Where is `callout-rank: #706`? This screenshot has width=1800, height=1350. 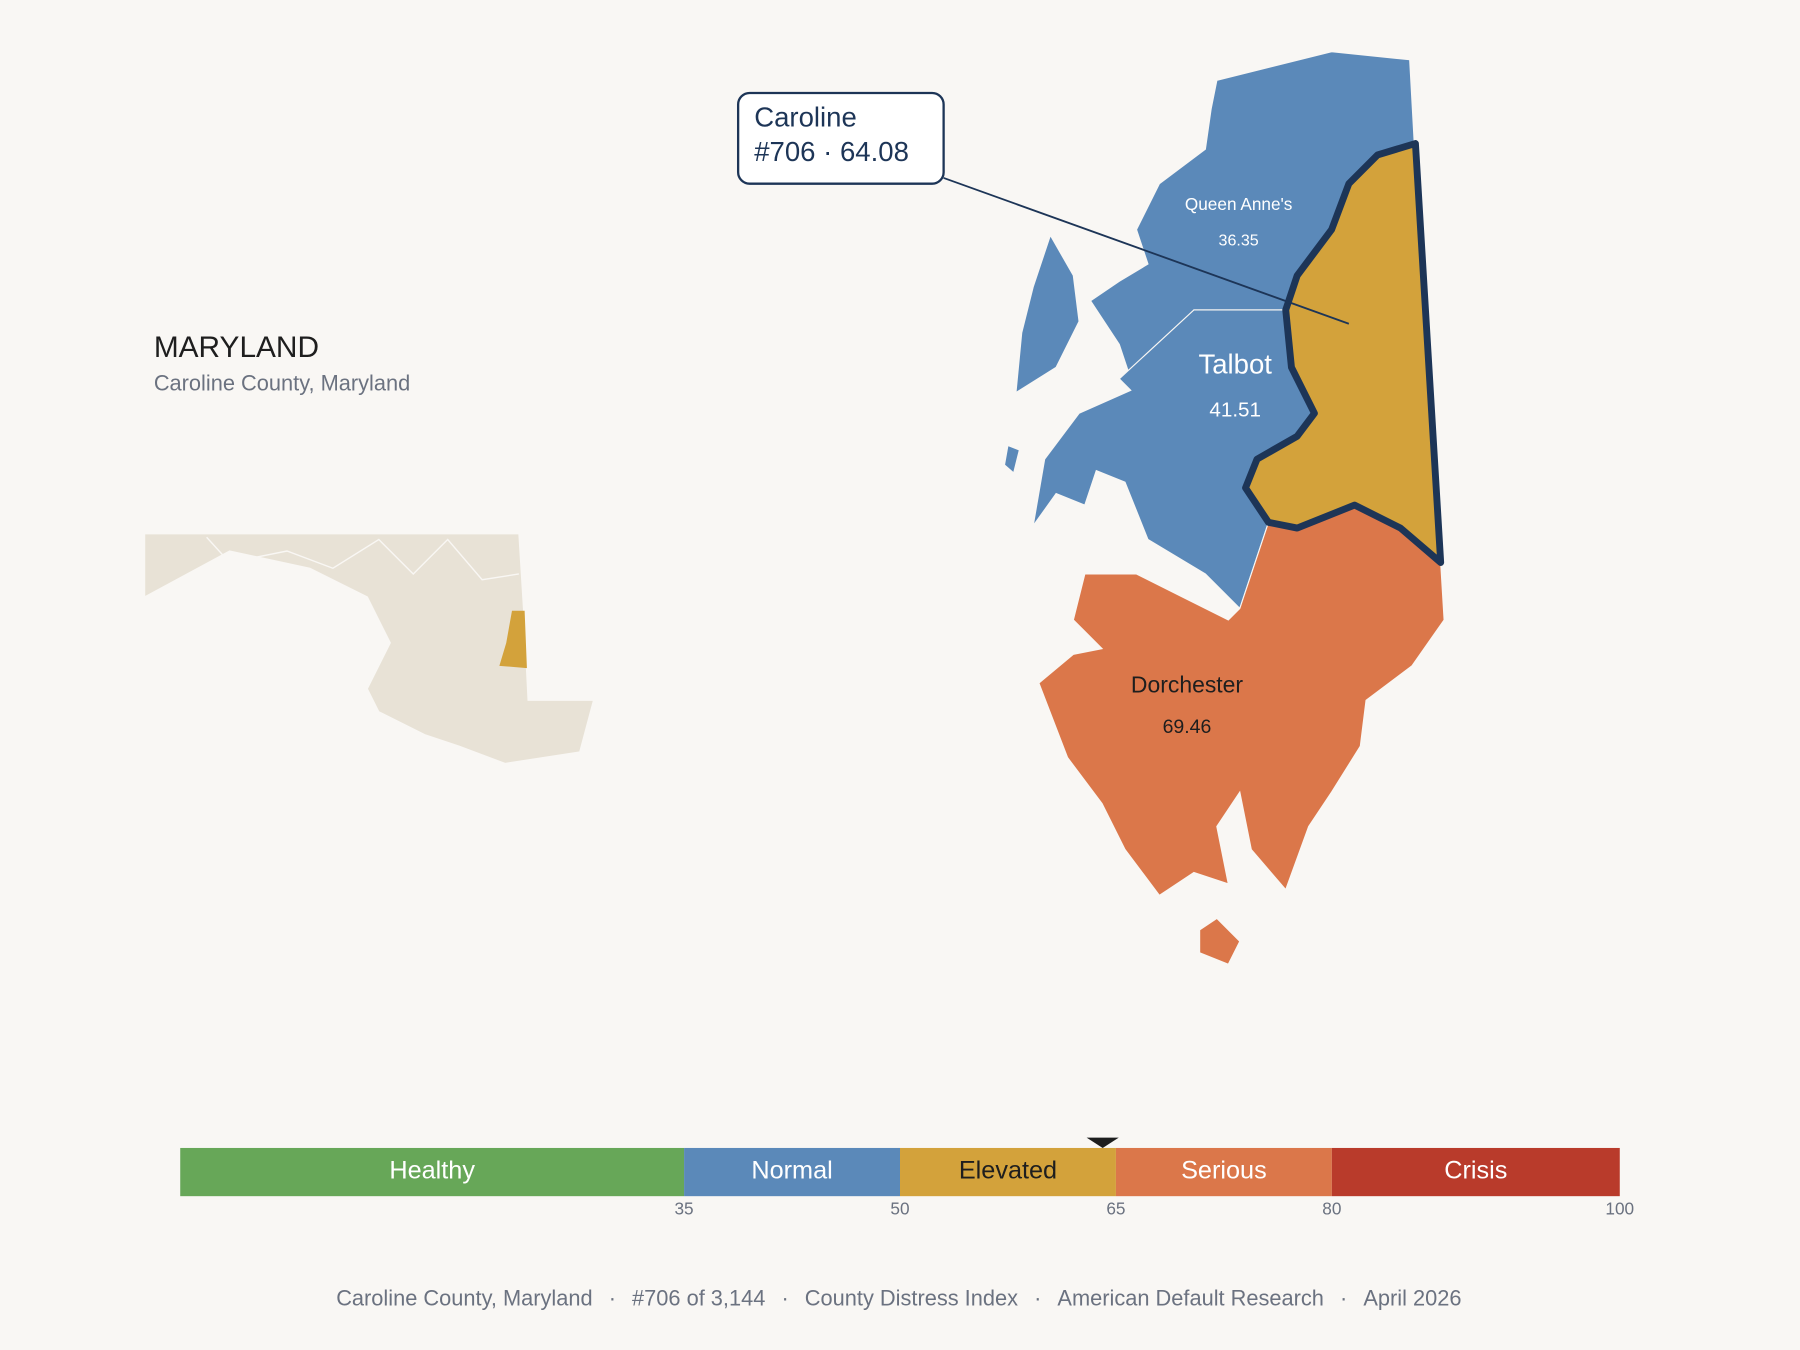
callout-rank: #706 is located at coordinates (784, 151).